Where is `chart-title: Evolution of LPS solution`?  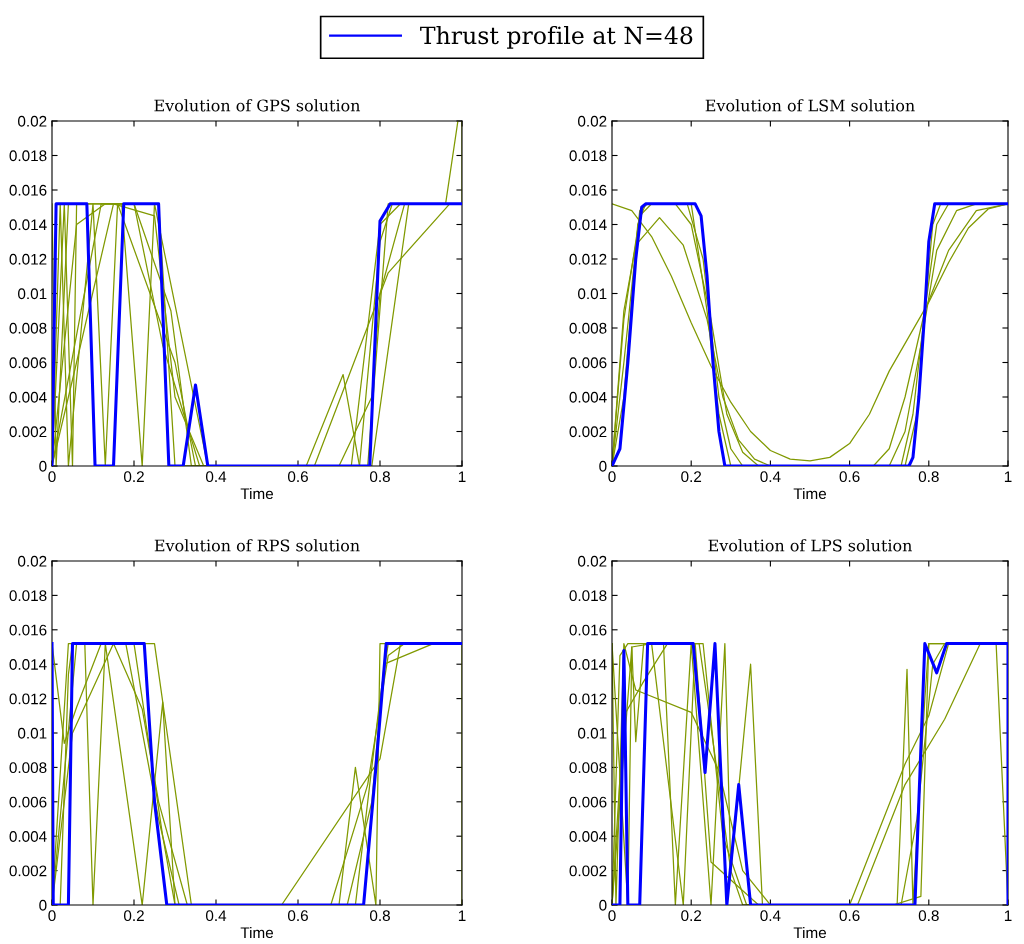 chart-title: Evolution of LPS solution is located at coordinates (810, 545).